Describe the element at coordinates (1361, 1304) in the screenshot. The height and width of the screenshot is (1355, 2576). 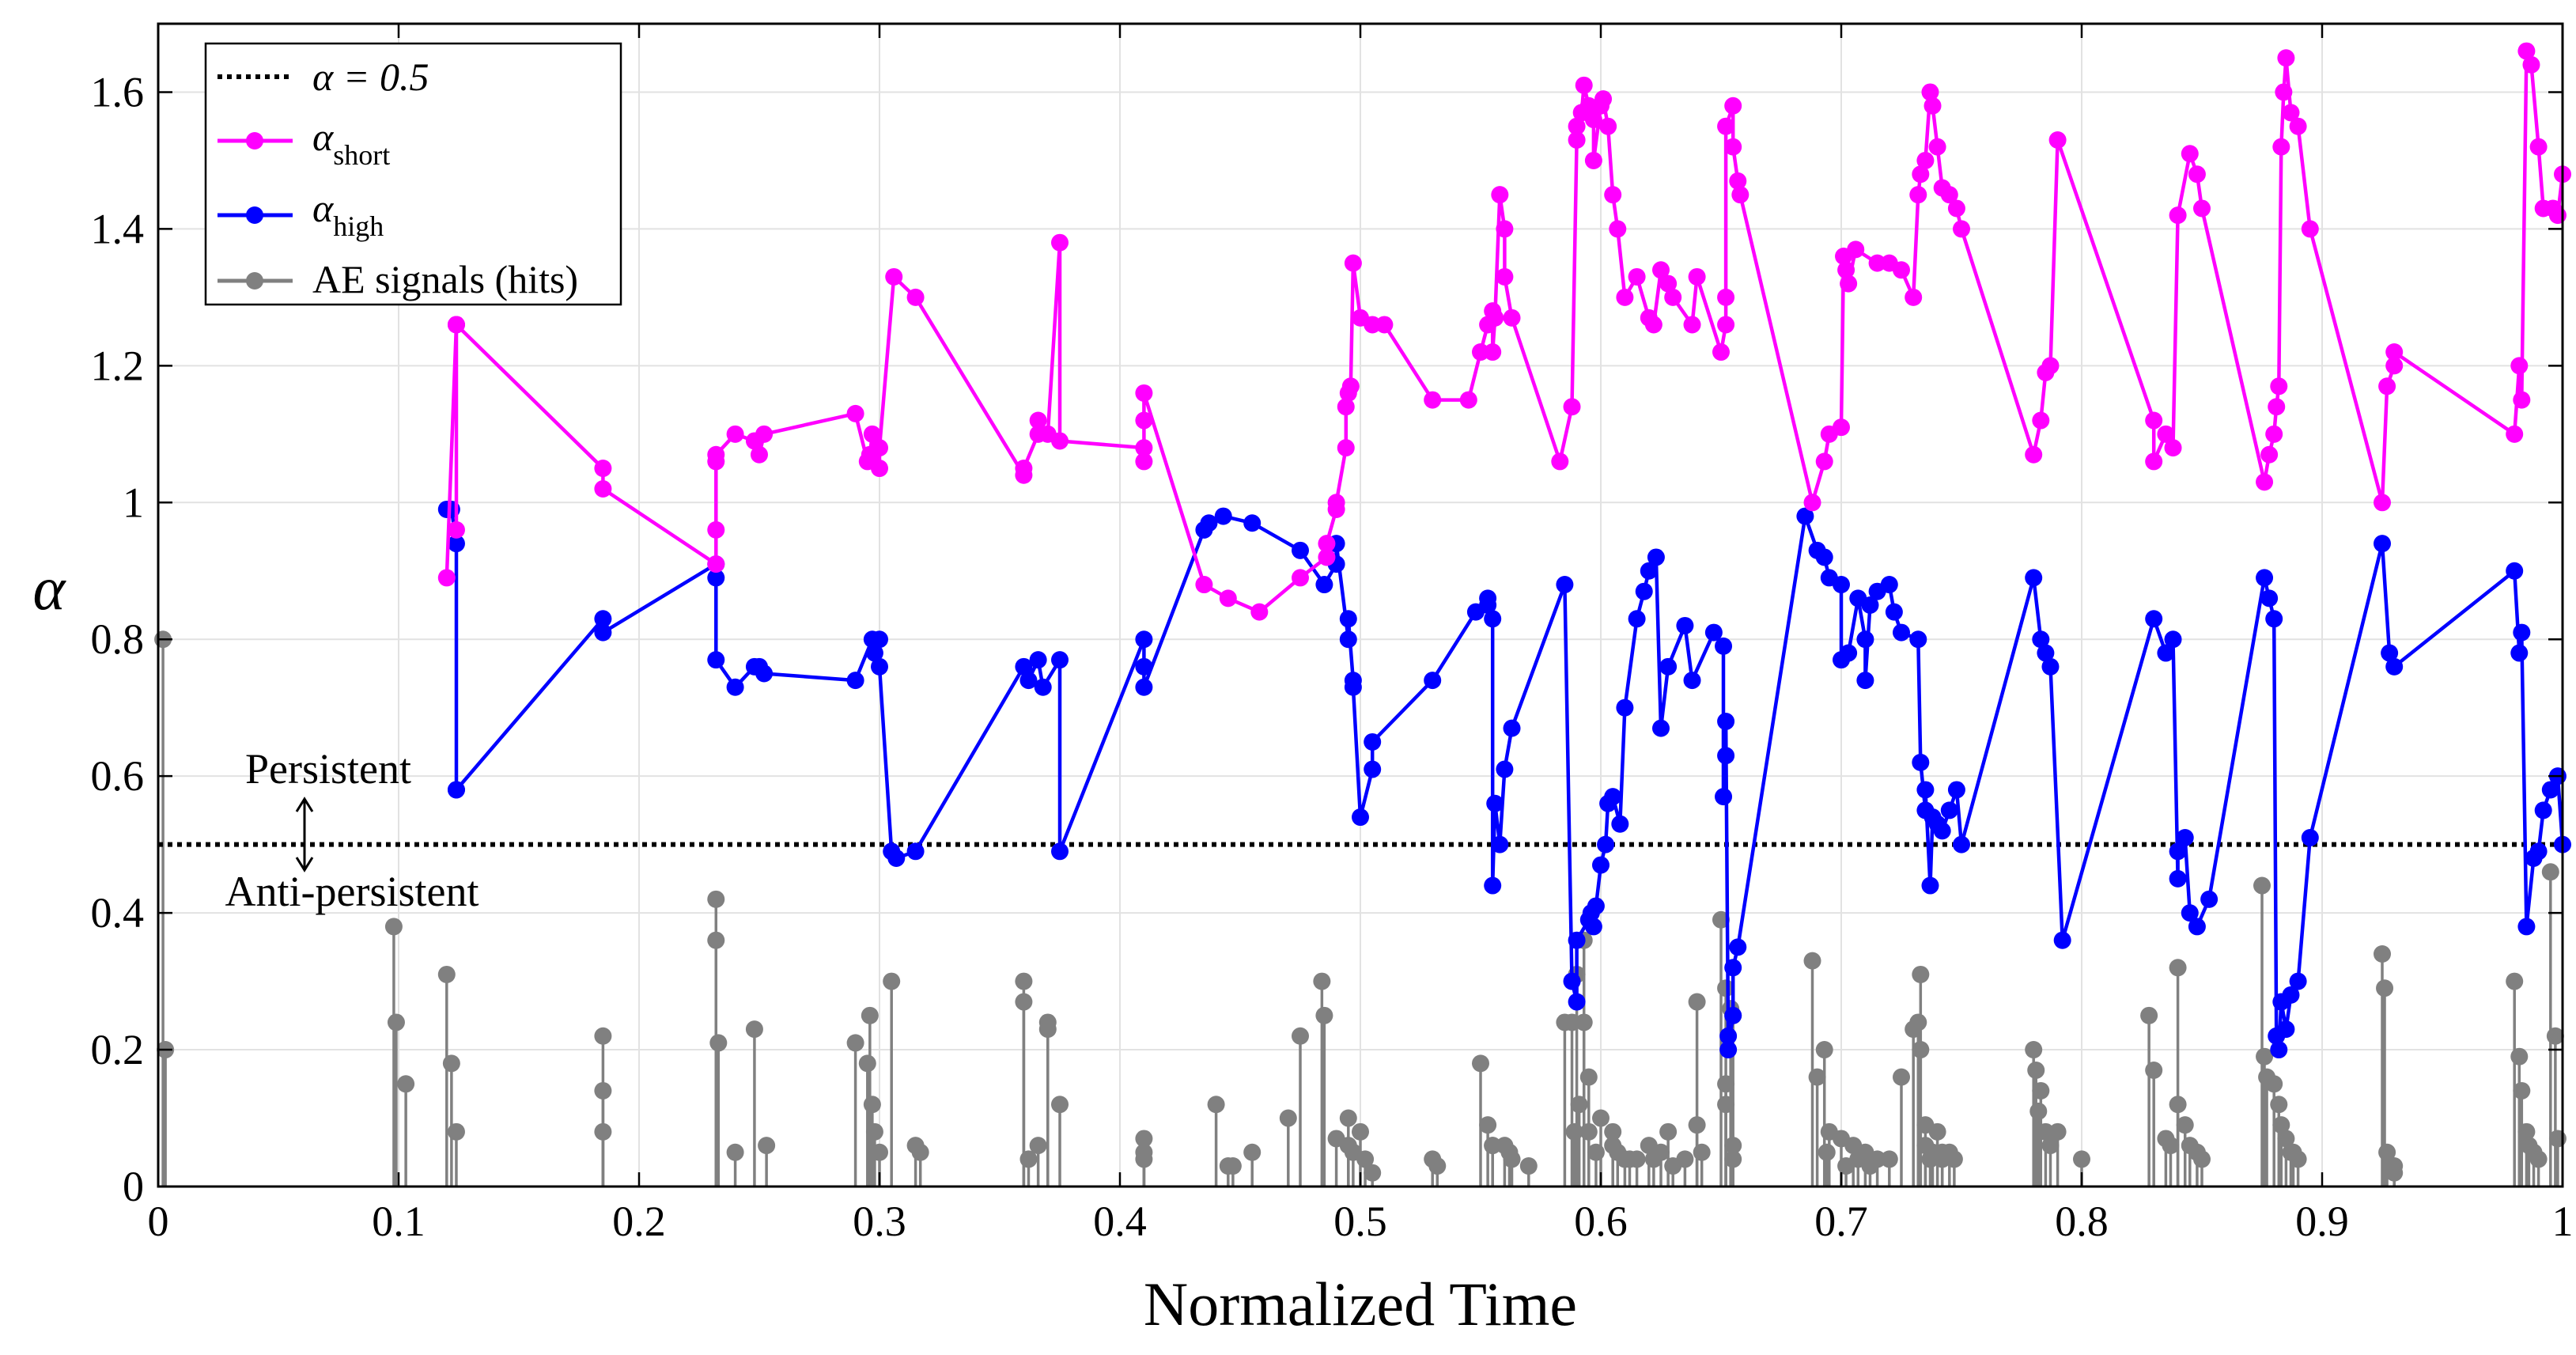
I see `x-axis-title: Normalized Time` at that location.